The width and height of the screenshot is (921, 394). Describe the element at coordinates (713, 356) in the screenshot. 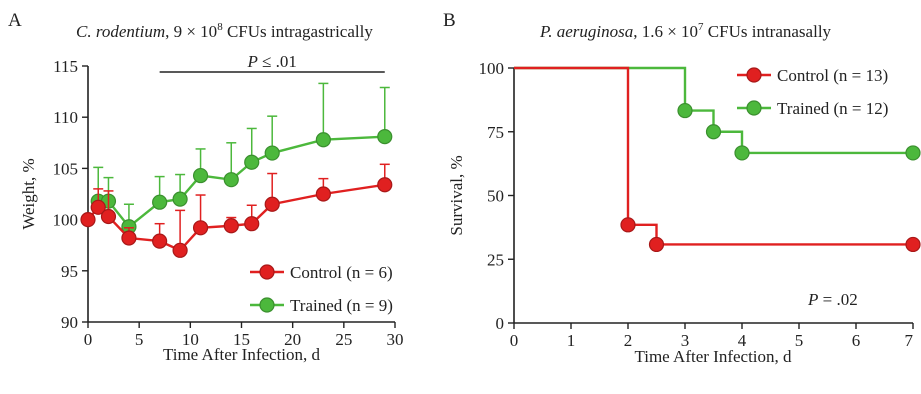

I see `panel-b-x-axis-label: Time After Infection, d` at that location.